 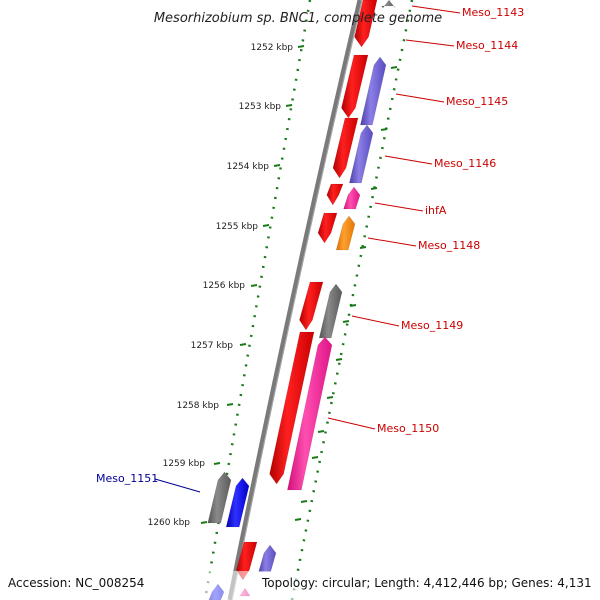 I want to click on gene-blue, so click(x=237, y=502).